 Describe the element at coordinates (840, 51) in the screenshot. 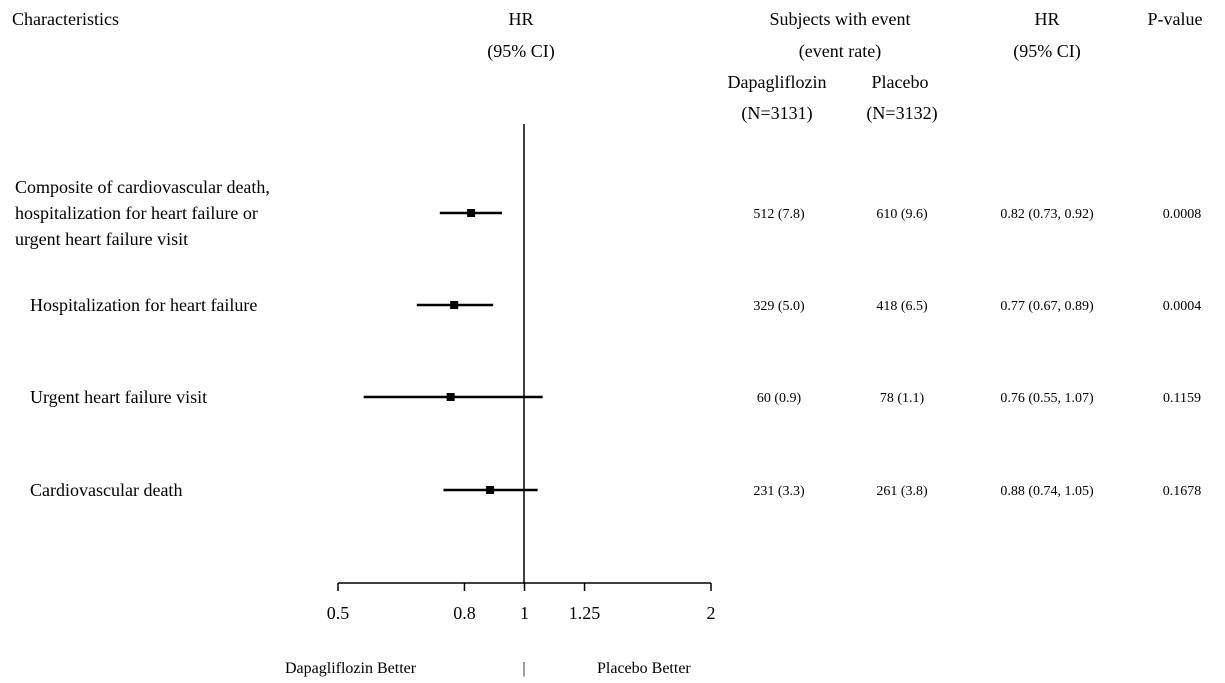

I see `header-subjects-line2: (event rate)` at that location.